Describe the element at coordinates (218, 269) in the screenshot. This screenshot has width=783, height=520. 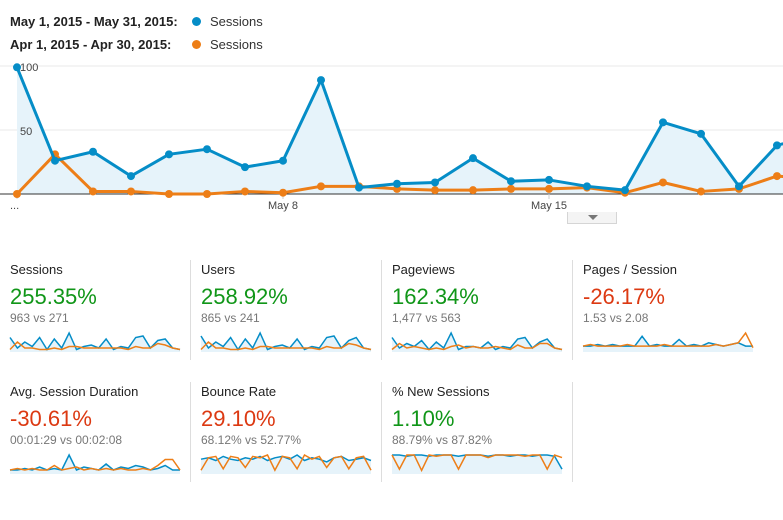
I see `metric-title: Users` at that location.